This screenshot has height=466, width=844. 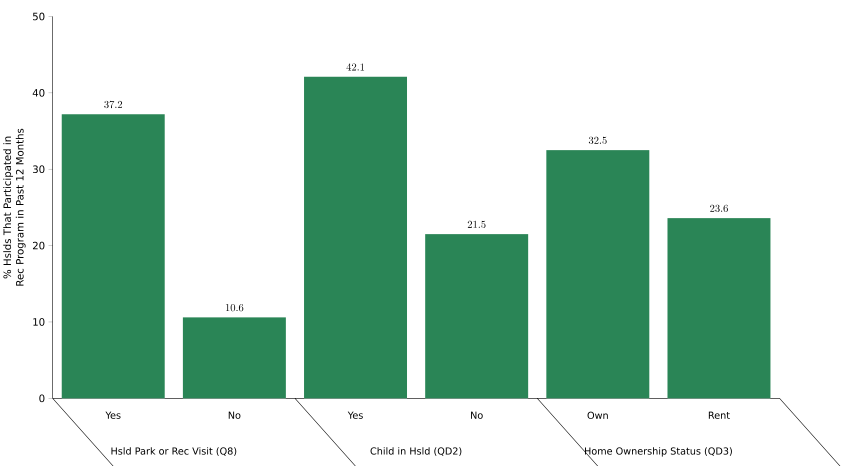 I want to click on x-tick-label: Own, so click(x=598, y=415).